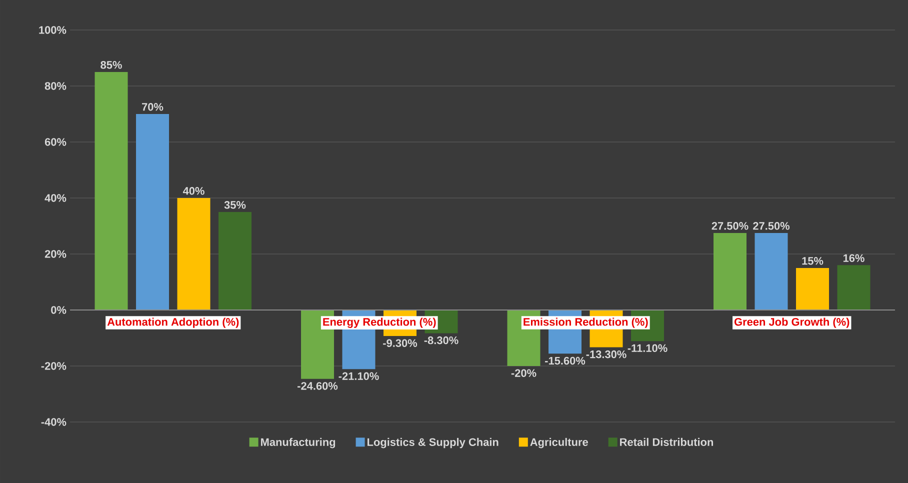 The width and height of the screenshot is (908, 483). I want to click on y-tick-label: 20%, so click(55, 254).